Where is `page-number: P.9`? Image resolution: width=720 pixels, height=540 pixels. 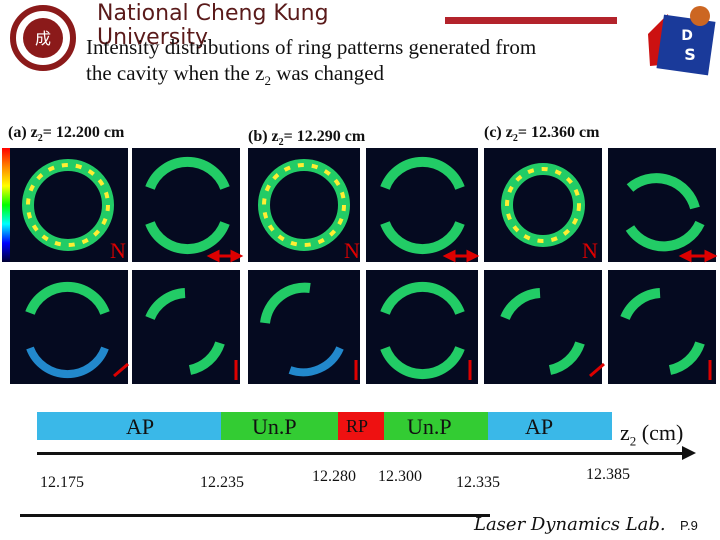 page-number: P.9 is located at coordinates (689, 525).